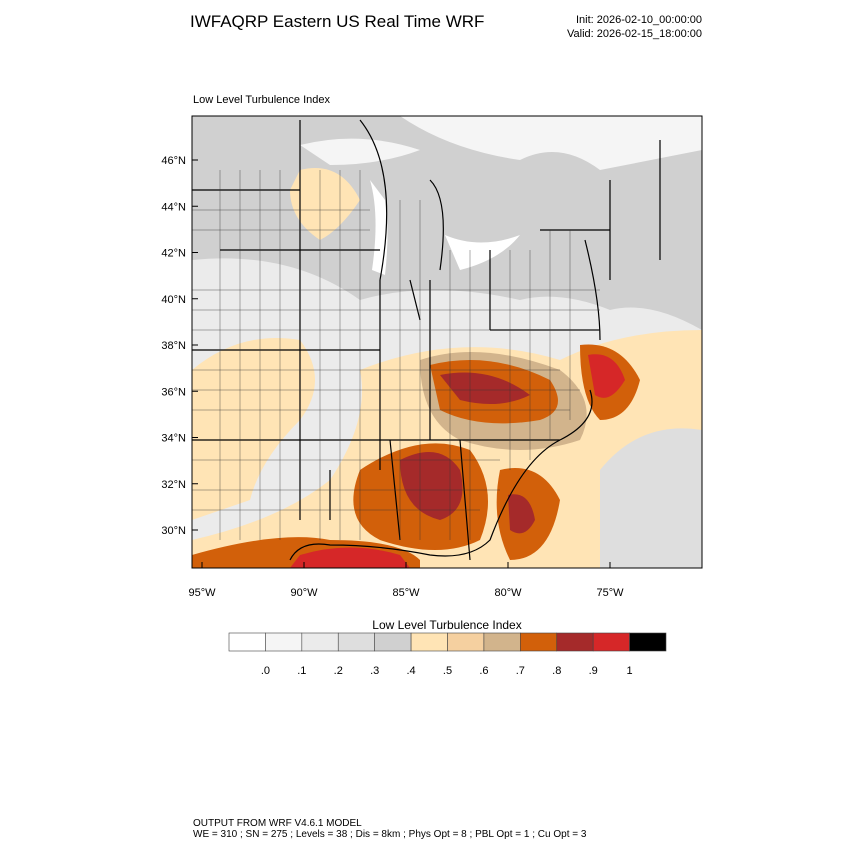 The height and width of the screenshot is (855, 850). Describe the element at coordinates (265, 671) in the screenshot. I see `colorbar-label: .0` at that location.